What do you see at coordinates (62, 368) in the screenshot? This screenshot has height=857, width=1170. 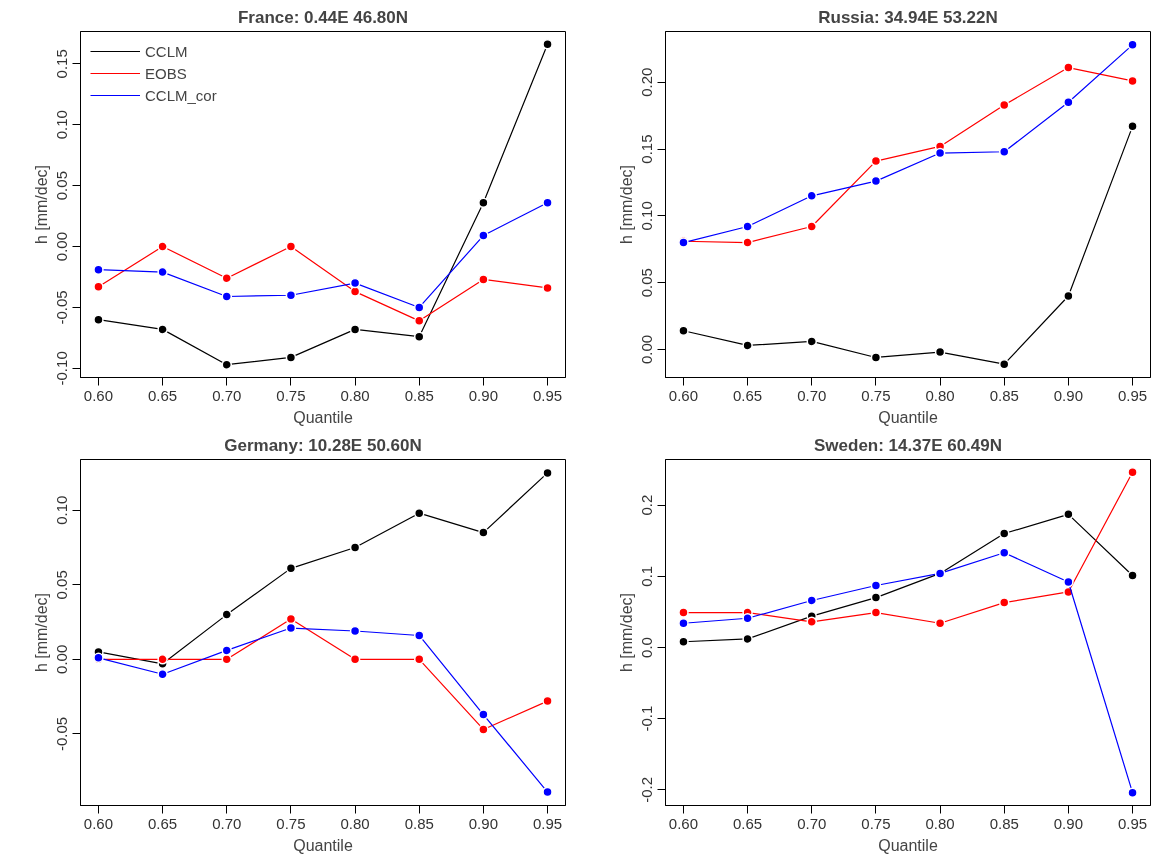 I see `y-tick-label: -0.10` at bounding box center [62, 368].